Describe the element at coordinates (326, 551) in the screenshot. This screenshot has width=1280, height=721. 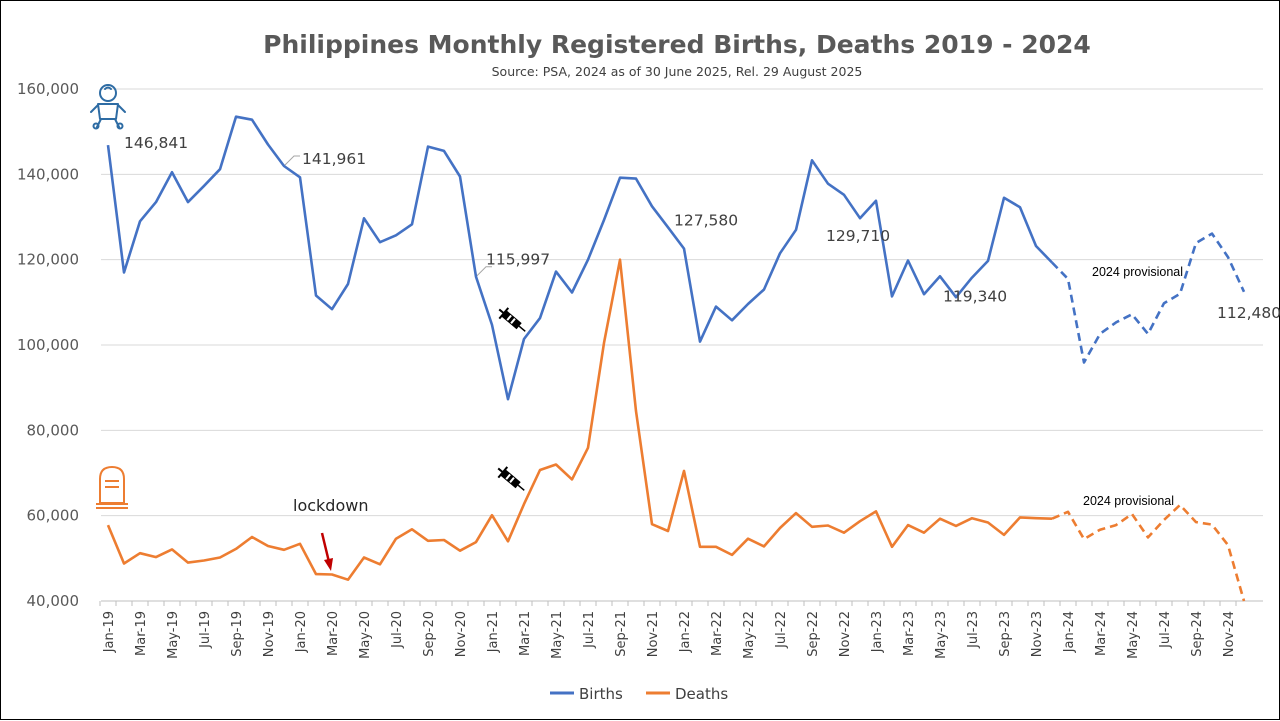
I see `lockdown-arrow` at that location.